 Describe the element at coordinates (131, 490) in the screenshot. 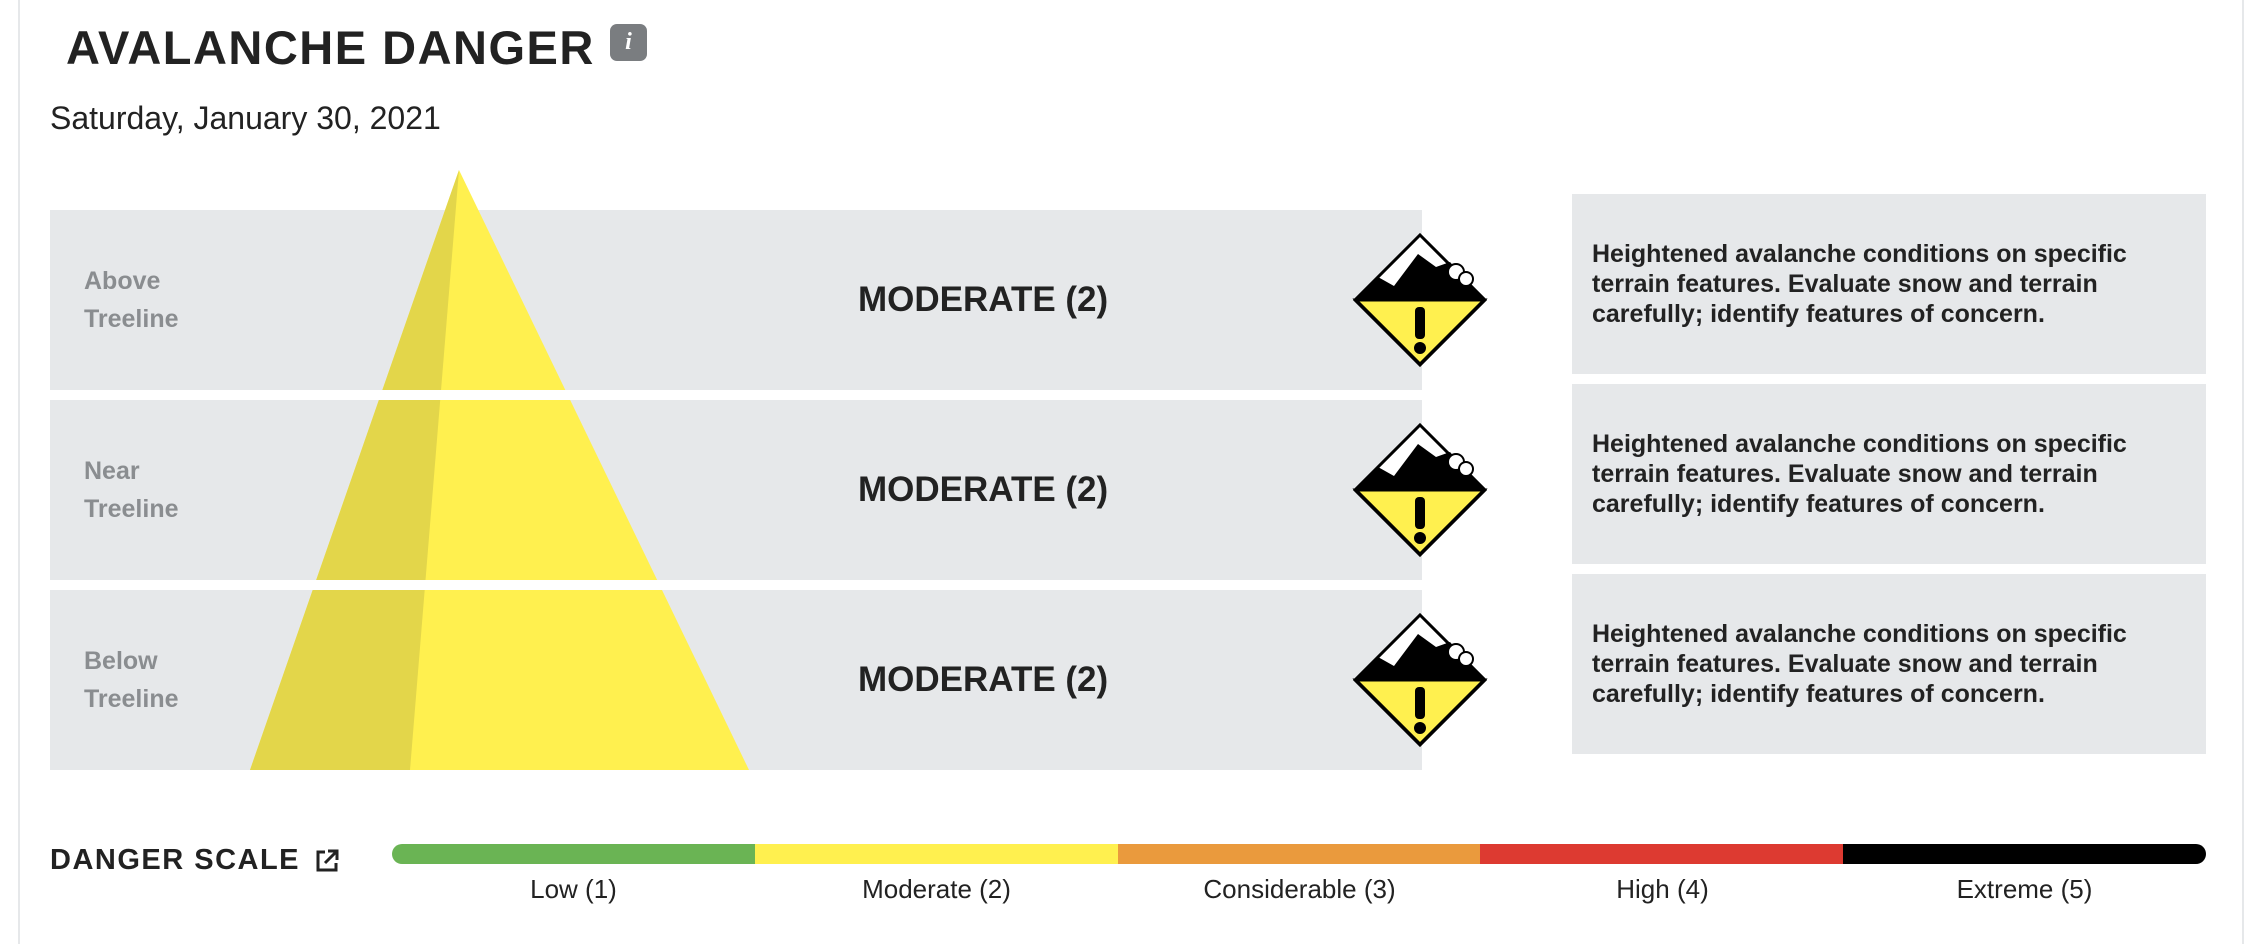

I see `elevation-label-near-treeline: Near Treeline` at that location.